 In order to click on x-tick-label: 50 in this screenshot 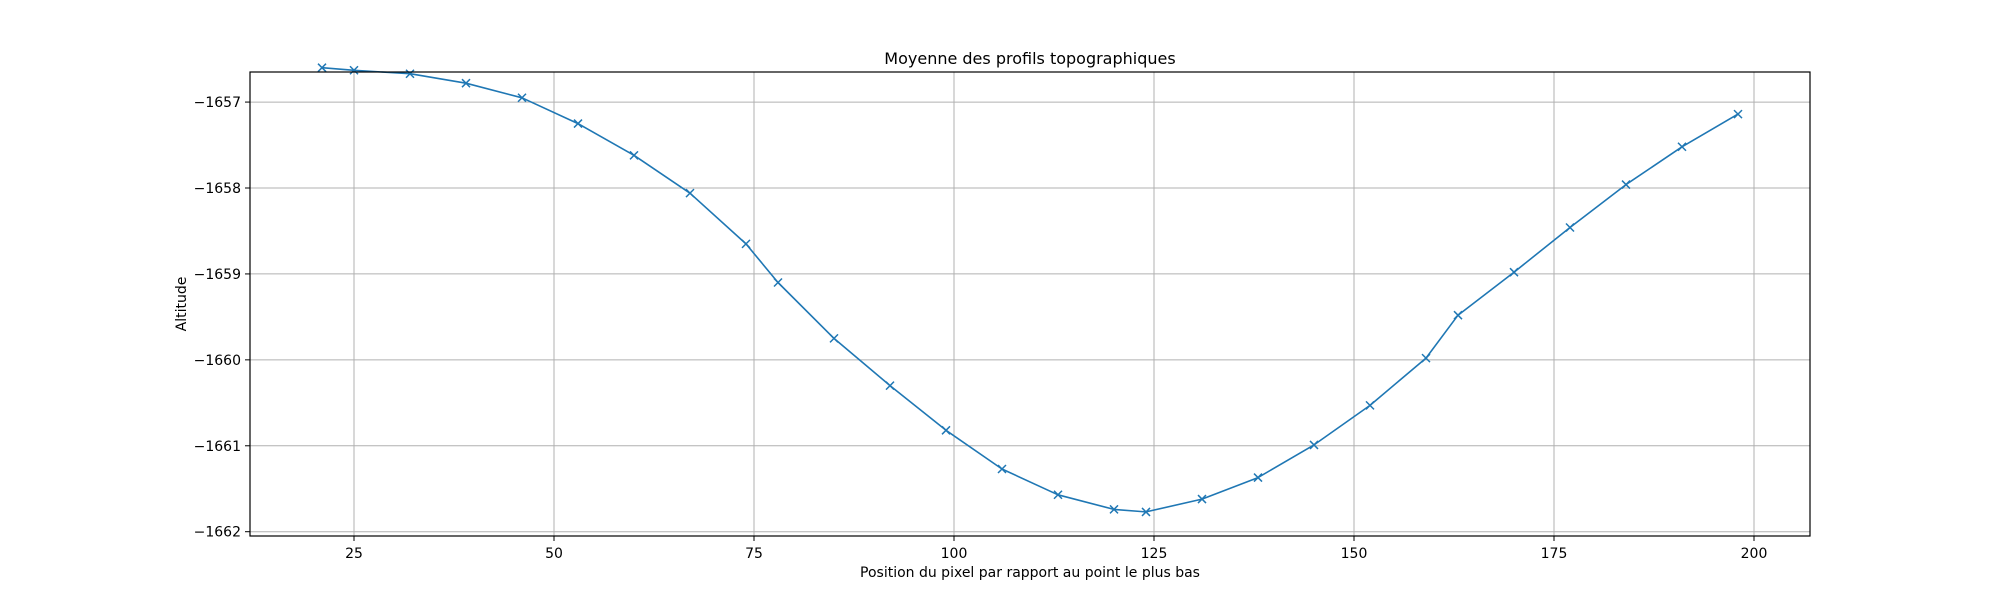, I will do `click(554, 554)`.